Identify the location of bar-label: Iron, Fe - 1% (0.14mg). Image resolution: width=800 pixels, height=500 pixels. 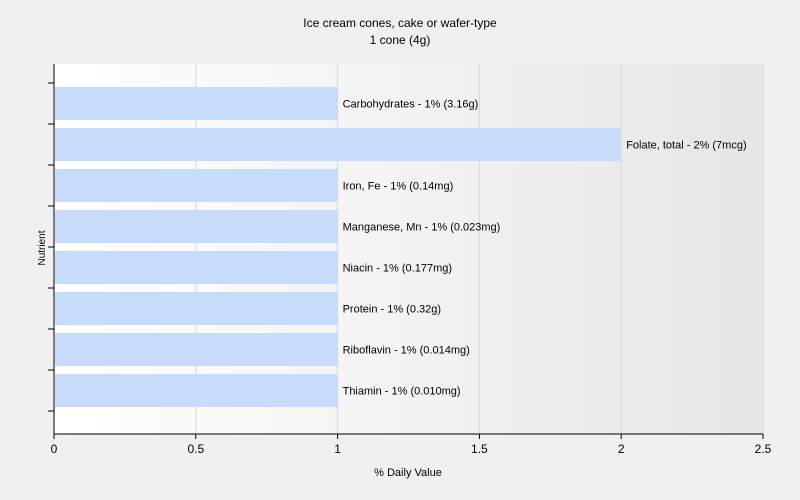
(398, 187).